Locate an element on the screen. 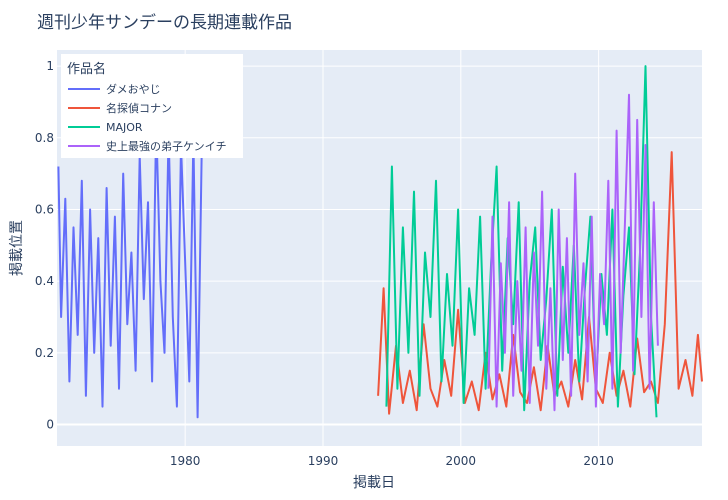  y-tick-label: 0.2 is located at coordinates (44, 353).